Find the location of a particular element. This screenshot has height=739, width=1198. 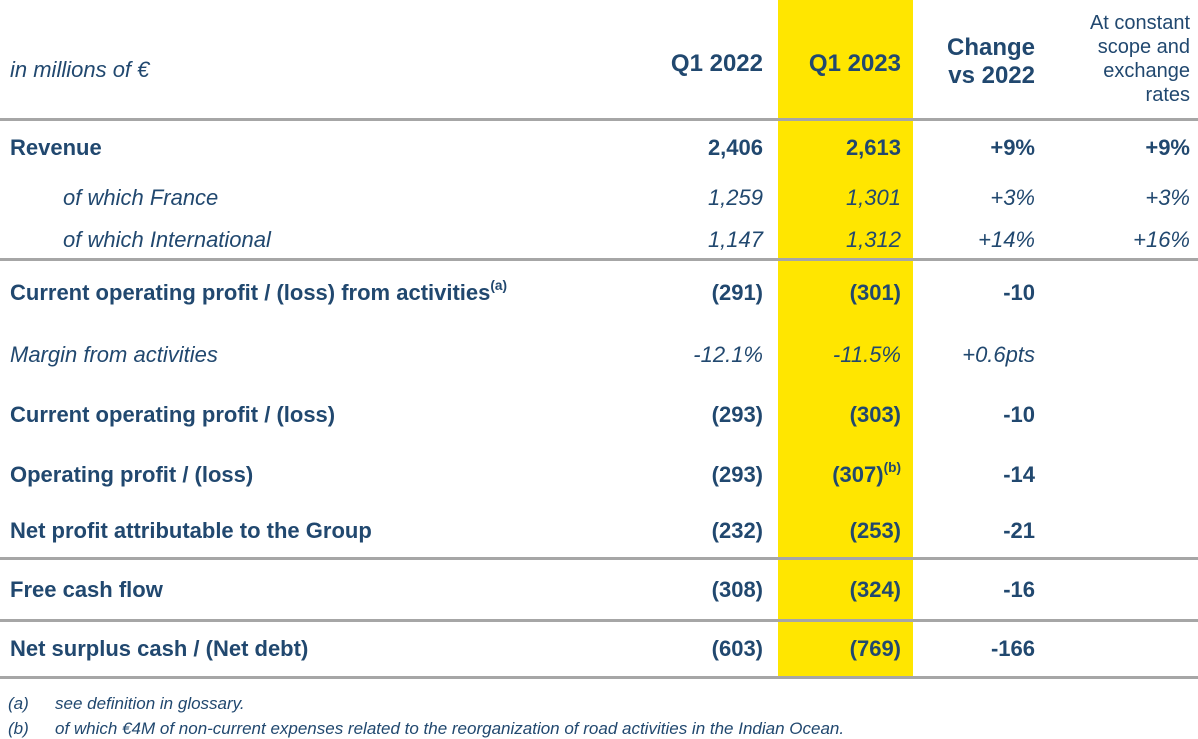

q1-2022-value: (232) is located at coordinates (737, 530).